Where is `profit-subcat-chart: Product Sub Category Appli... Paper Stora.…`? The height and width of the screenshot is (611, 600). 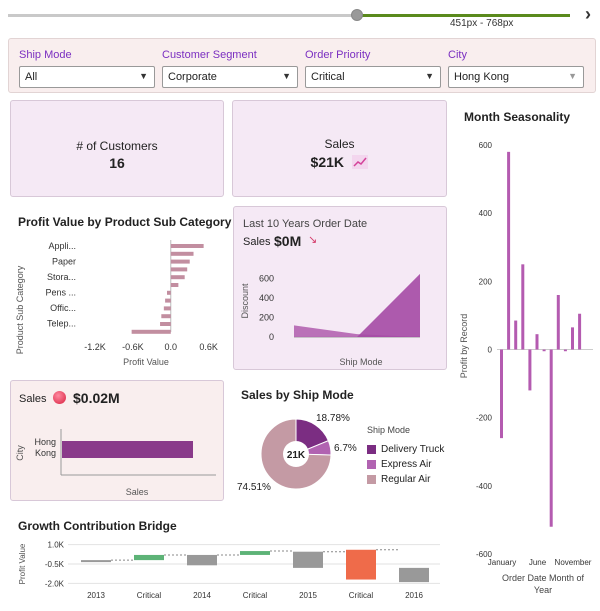 profit-subcat-chart: Product Sub Category Appli... Paper Stora.… is located at coordinates (116, 303).